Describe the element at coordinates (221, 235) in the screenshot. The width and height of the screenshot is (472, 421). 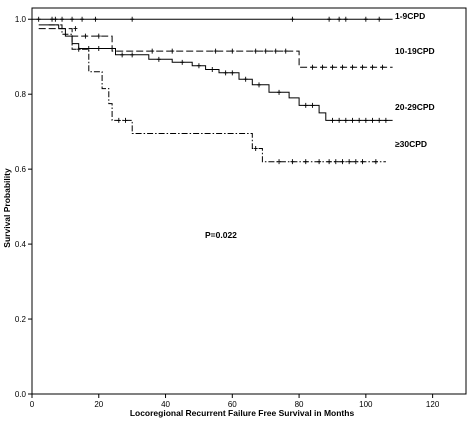
I see `p-value-annotation: P=0.022` at that location.